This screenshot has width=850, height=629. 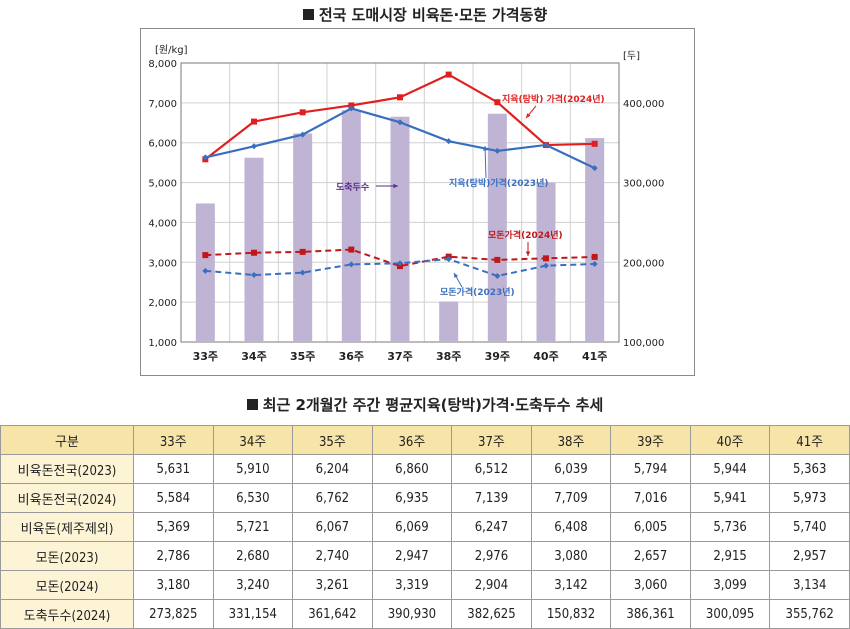 What do you see at coordinates (528, 253) in the screenshot?
I see `annotation-arrow-2024-sow-head` at bounding box center [528, 253].